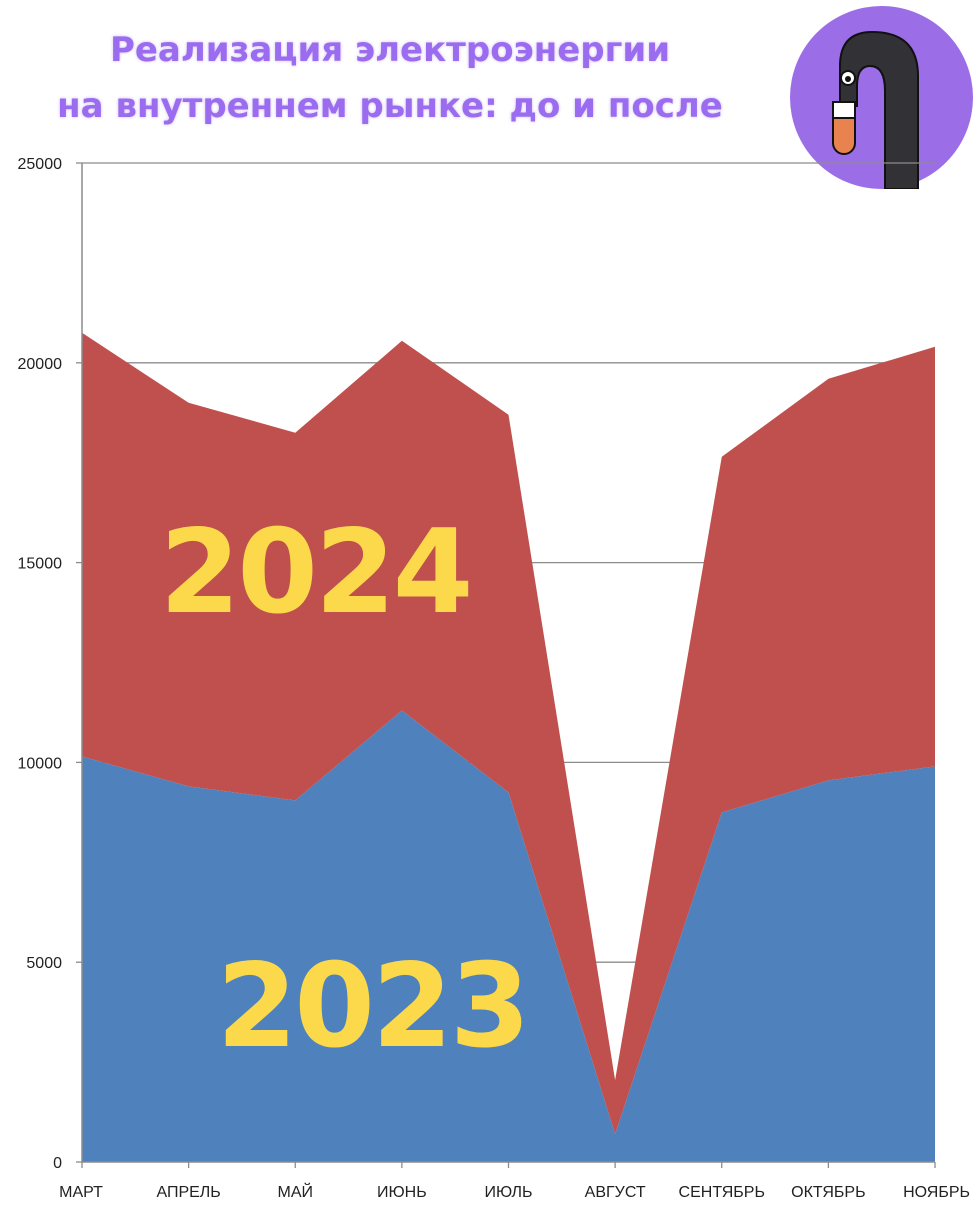  I want to click on x-tick-label: СЕНТЯБРЬ, so click(722, 1192).